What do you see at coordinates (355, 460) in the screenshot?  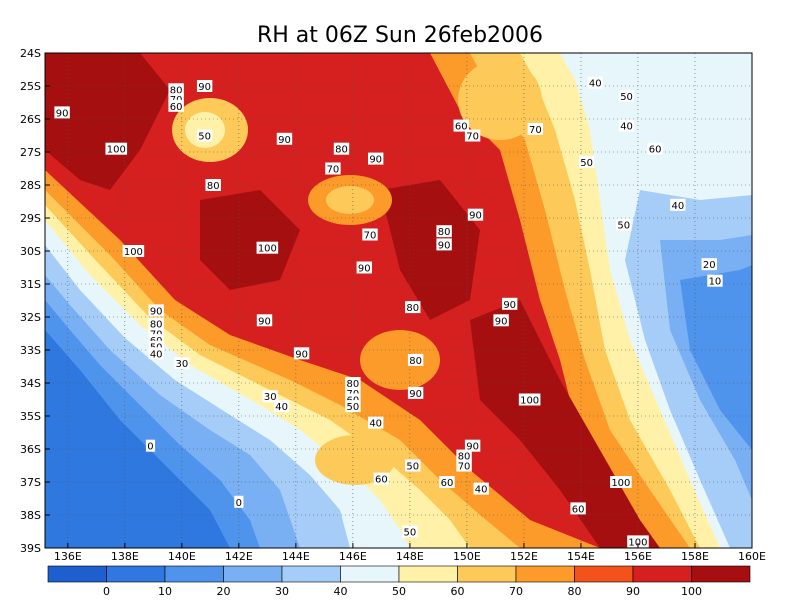 I see `field-pocket-se` at bounding box center [355, 460].